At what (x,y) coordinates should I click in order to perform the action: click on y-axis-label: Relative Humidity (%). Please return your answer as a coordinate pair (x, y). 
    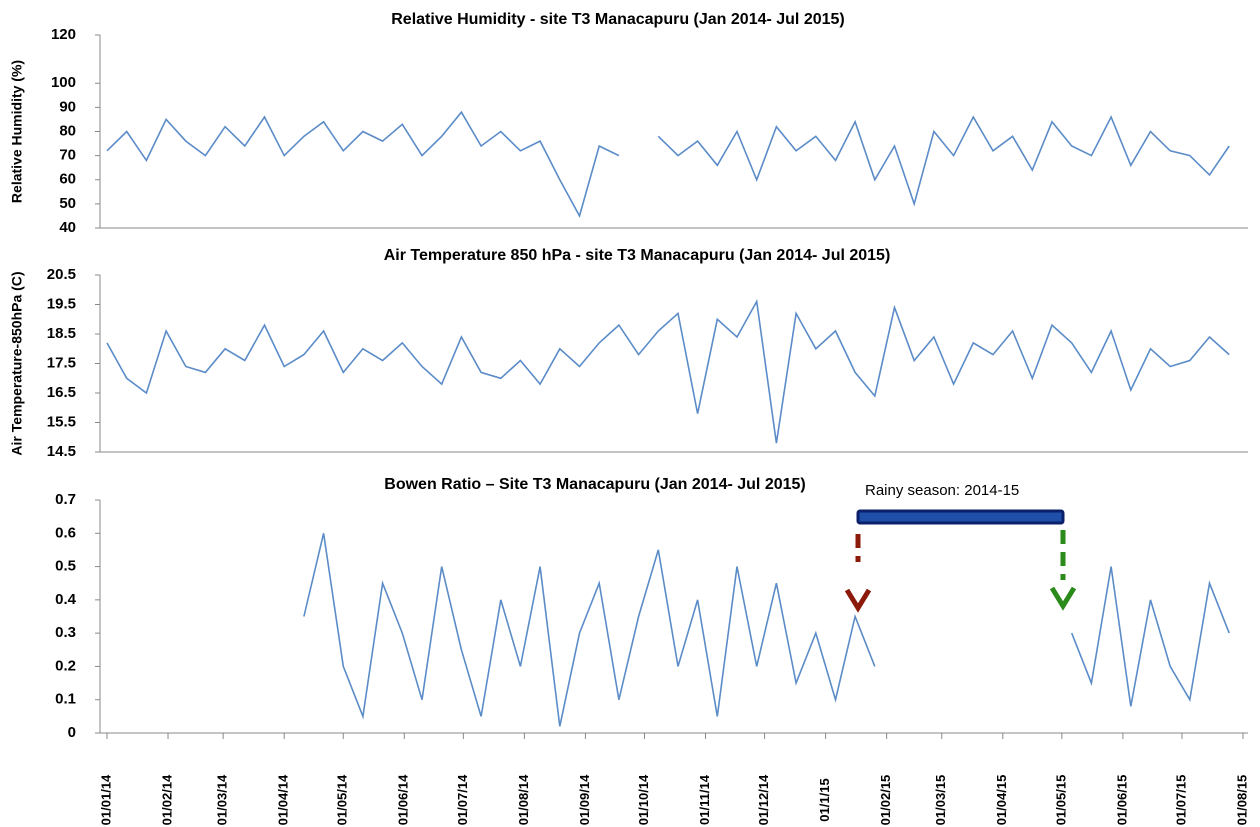
    Looking at the image, I should click on (17, 131).